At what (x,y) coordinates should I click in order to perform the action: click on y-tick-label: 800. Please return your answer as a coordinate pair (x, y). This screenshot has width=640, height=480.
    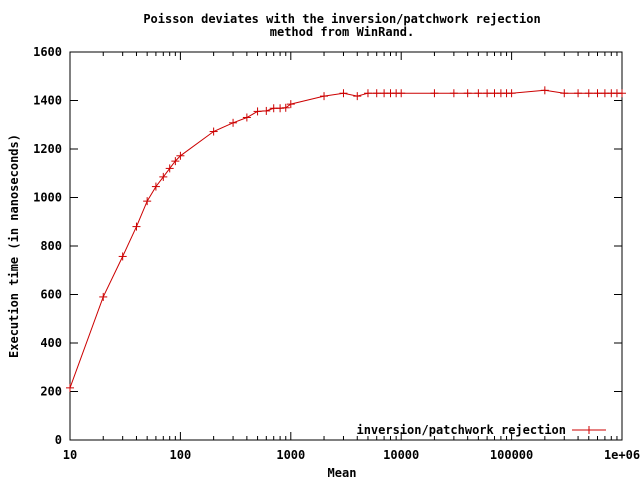
    Looking at the image, I should click on (51, 246).